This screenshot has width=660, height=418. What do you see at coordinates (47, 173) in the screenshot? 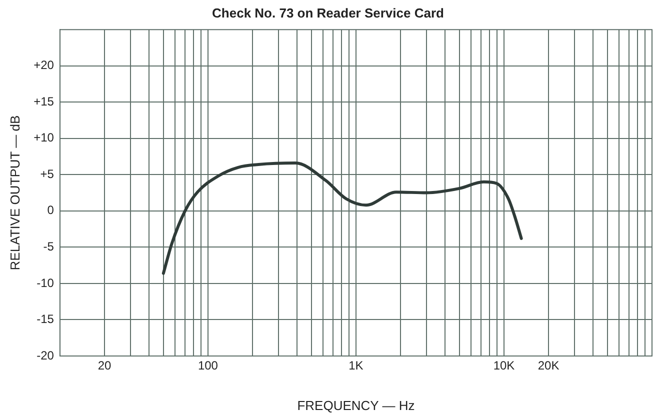
I see `y-tick-label: +5` at bounding box center [47, 173].